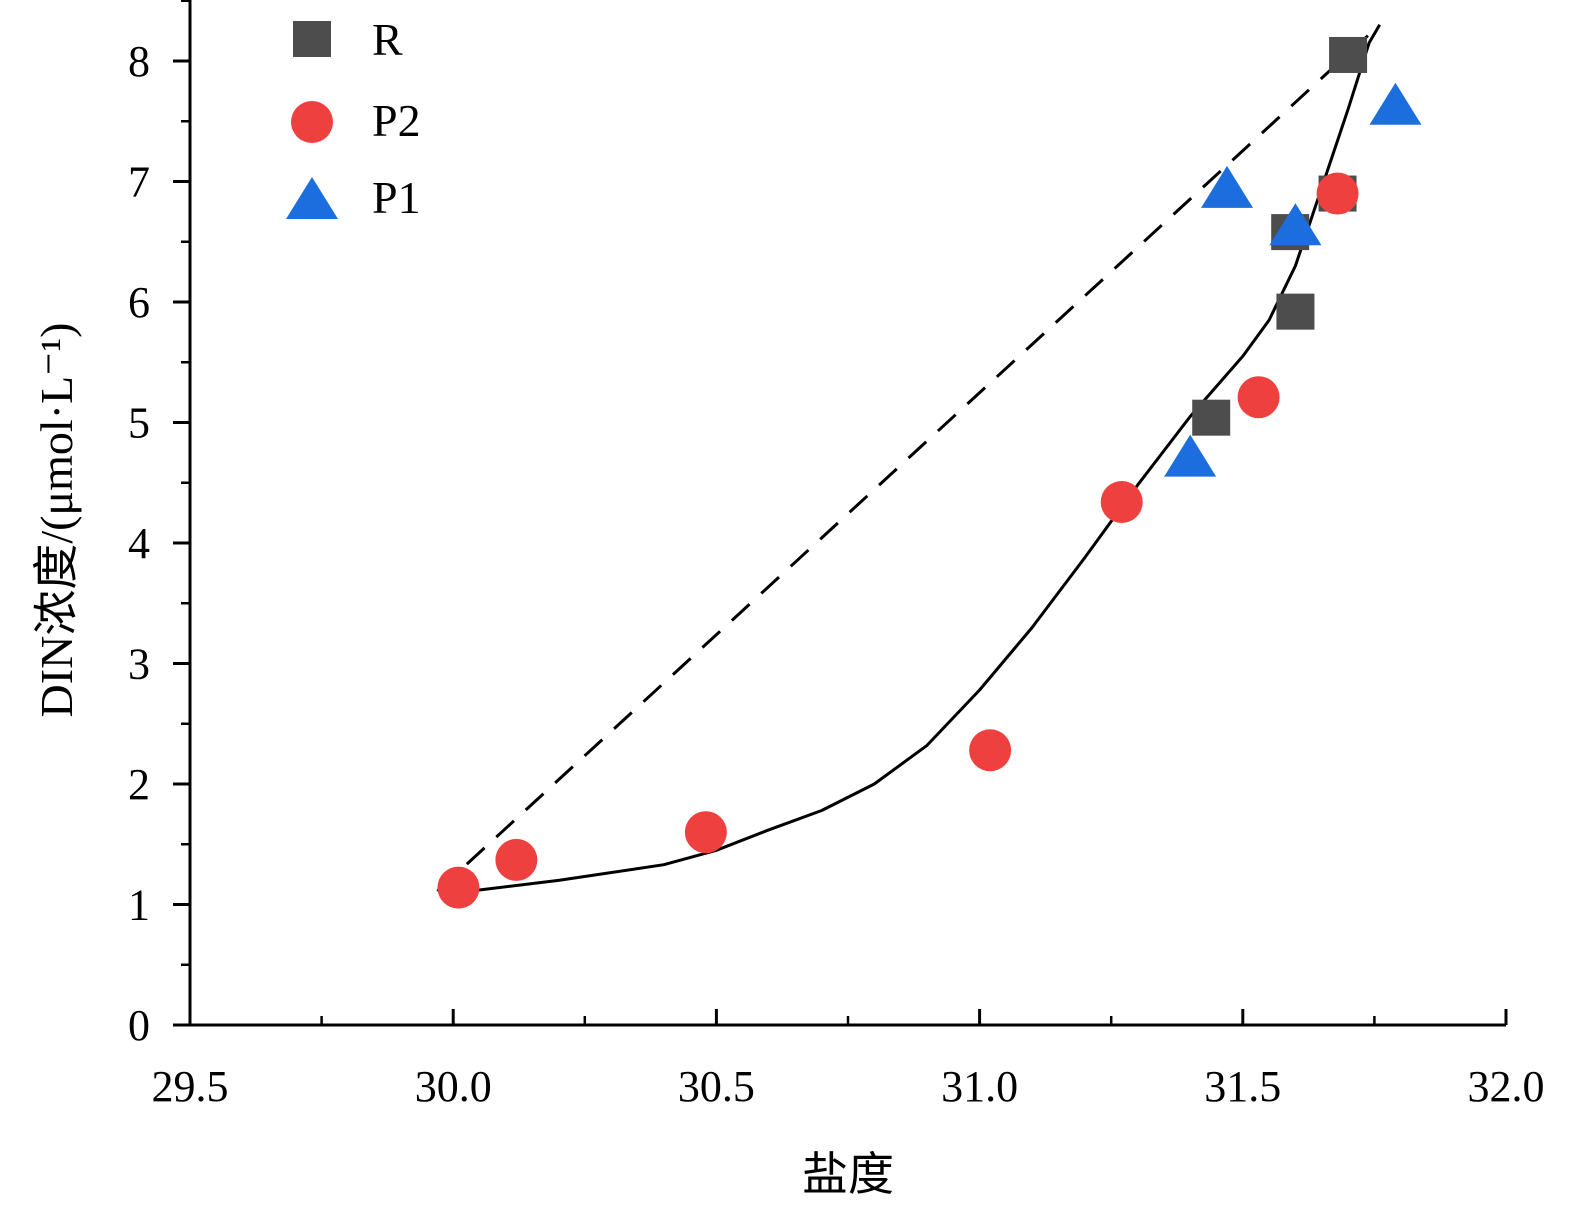  What do you see at coordinates (139, 61) in the screenshot?
I see `y-tick-label: 8` at bounding box center [139, 61].